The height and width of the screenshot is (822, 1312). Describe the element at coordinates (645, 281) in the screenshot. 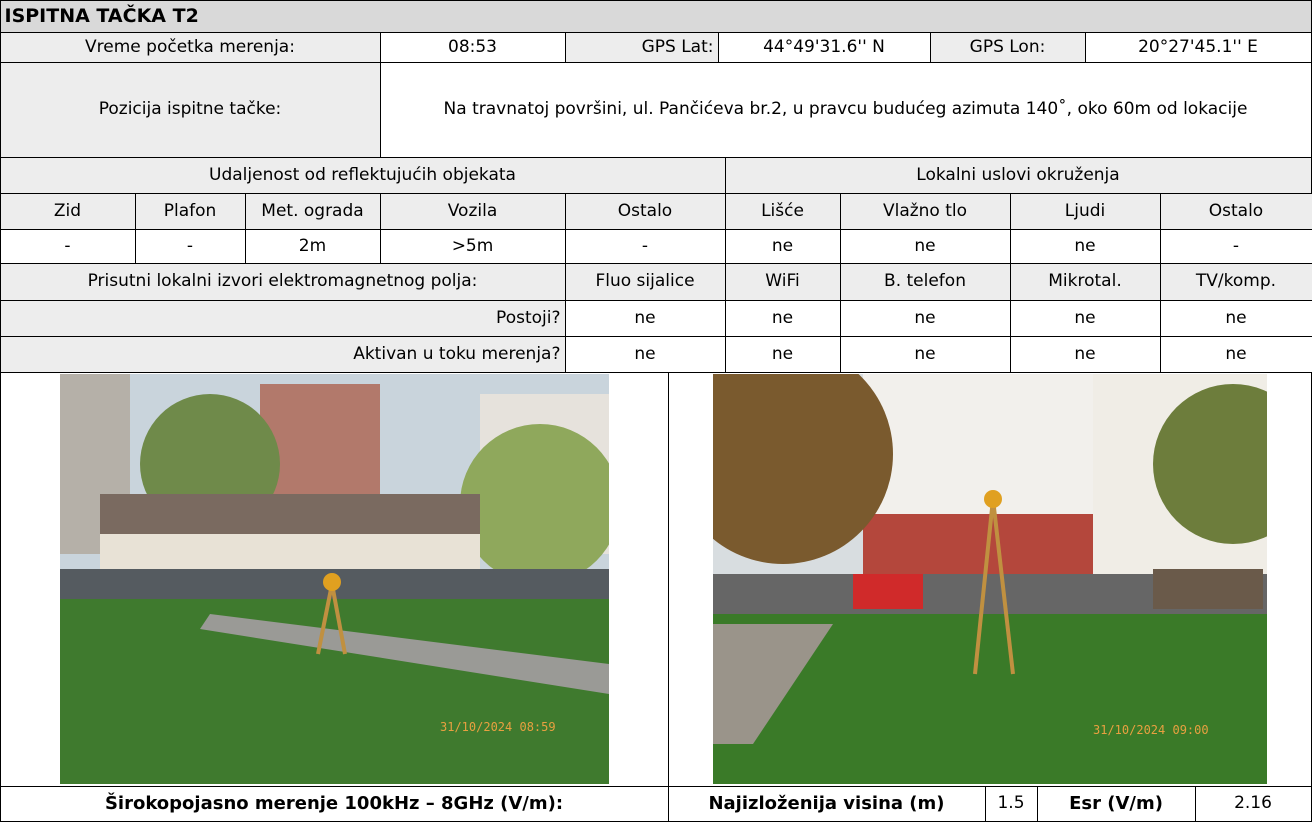

I see `column-header: Fluo sijalice` at that location.